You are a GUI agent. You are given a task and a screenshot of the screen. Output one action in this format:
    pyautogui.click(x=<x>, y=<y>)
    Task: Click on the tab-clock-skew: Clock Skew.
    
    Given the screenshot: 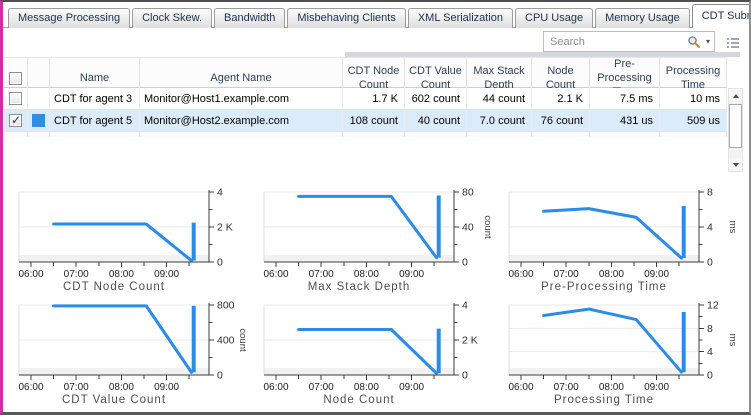 What is the action you would take?
    pyautogui.click(x=172, y=18)
    